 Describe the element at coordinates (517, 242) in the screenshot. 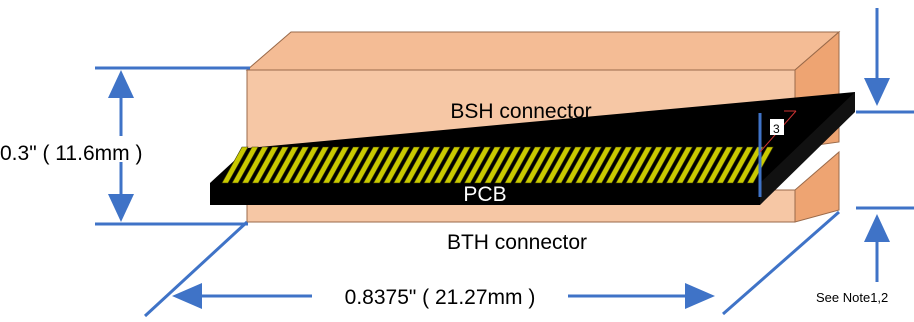

I see `bth-connector-label: BTH connector` at that location.